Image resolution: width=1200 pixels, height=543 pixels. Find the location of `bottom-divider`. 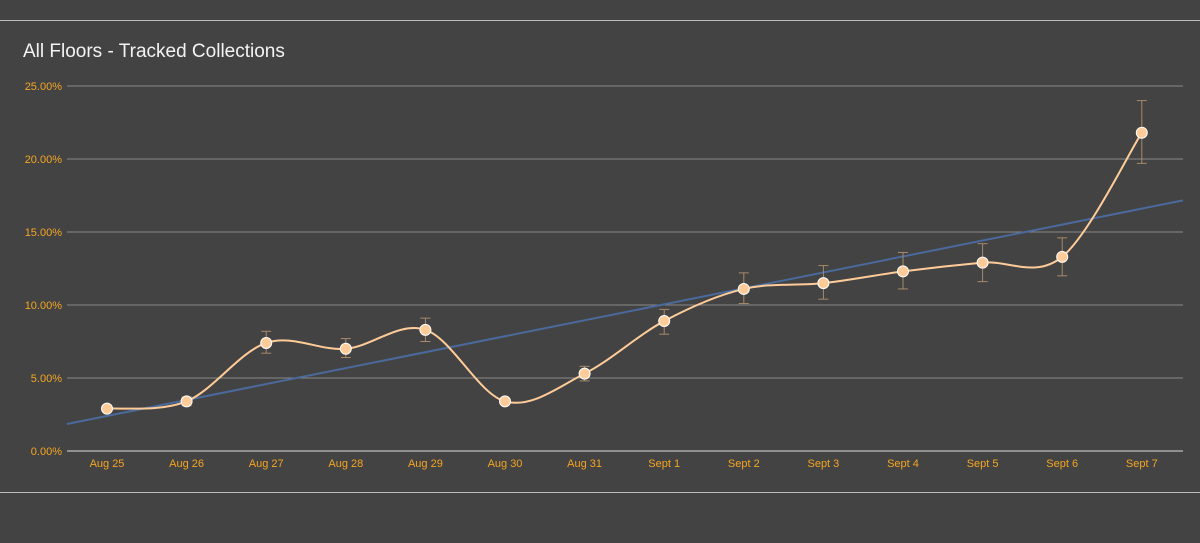

bottom-divider is located at coordinates (600, 492).